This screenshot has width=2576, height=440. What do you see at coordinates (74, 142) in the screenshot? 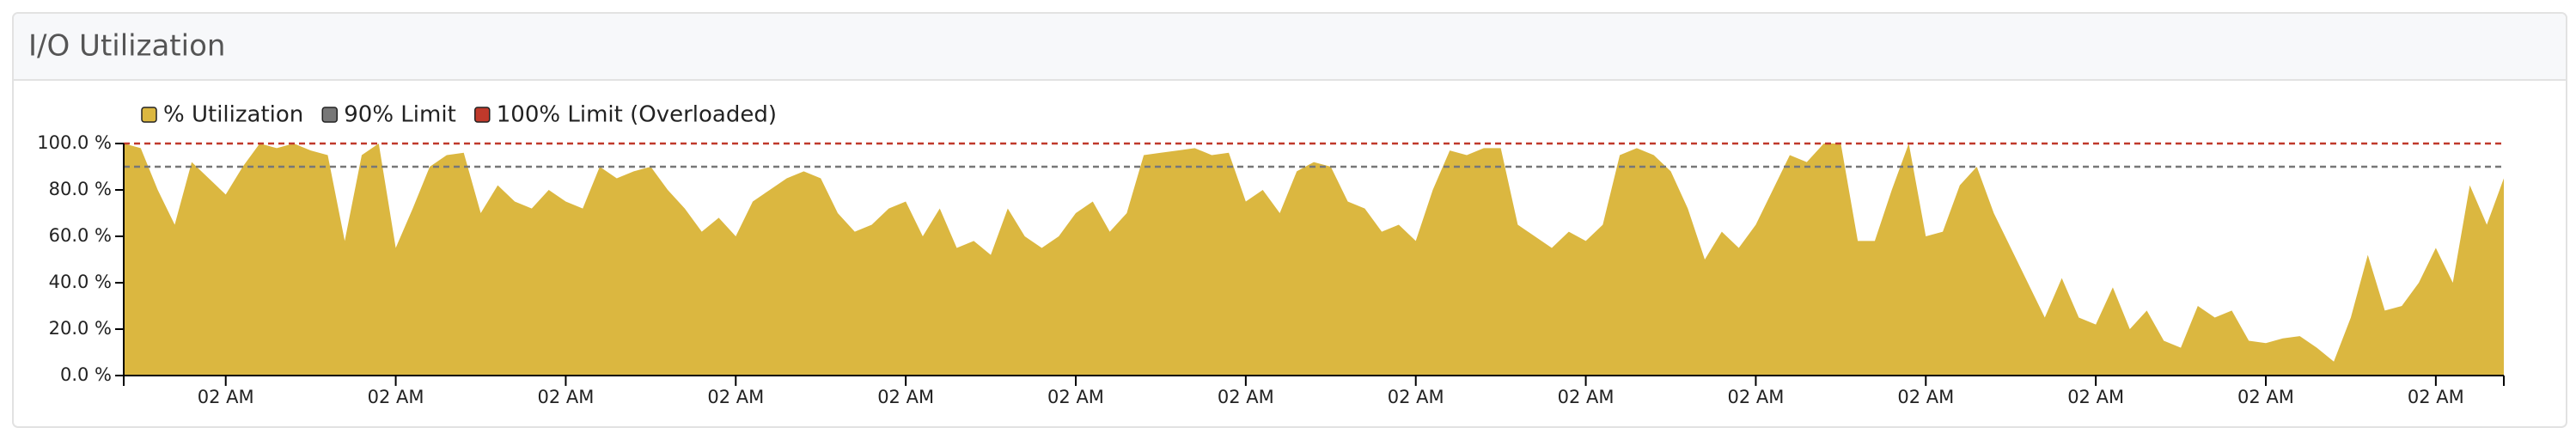
I see `y-tick-label: 100.0 %` at bounding box center [74, 142].